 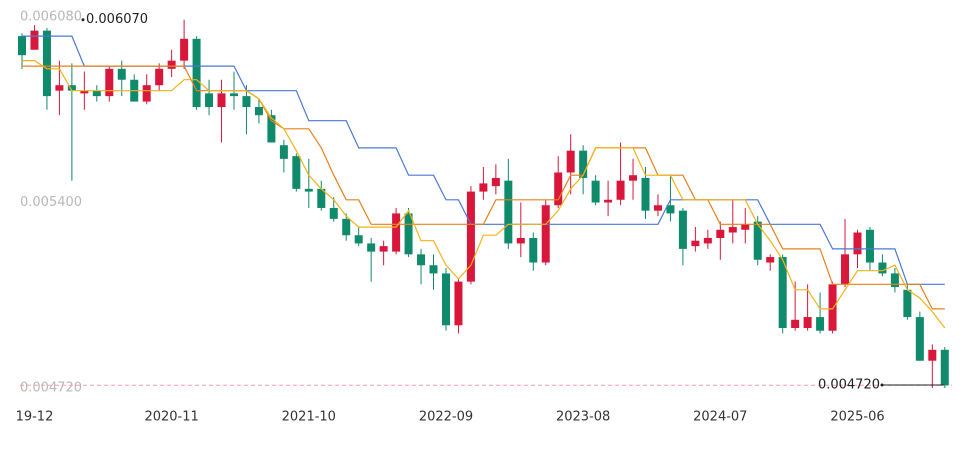 What do you see at coordinates (446, 417) in the screenshot?
I see `x-tick-label: 2022-09` at bounding box center [446, 417].